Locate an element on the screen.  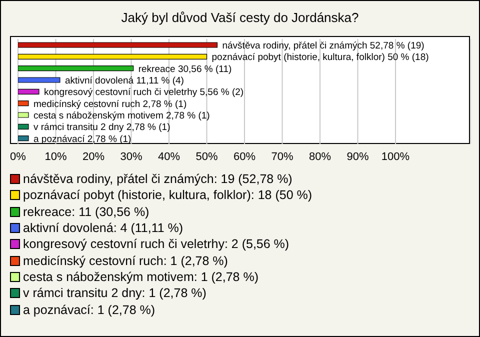
x-tick-label: 100% is located at coordinates (395, 156).